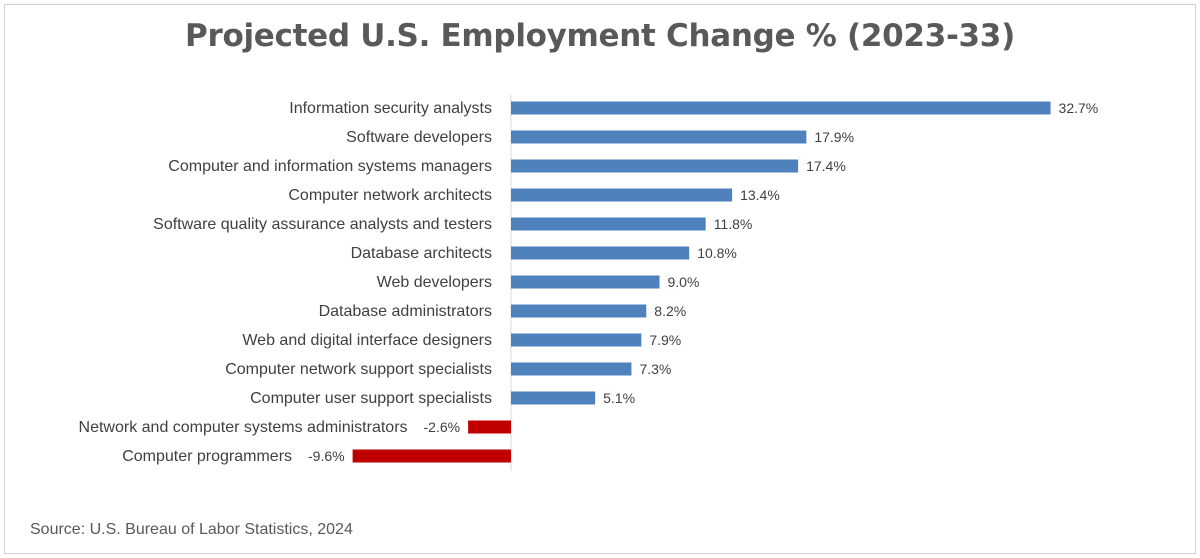 The image size is (1200, 558). What do you see at coordinates (434, 282) in the screenshot?
I see `category-label: Web developers` at bounding box center [434, 282].